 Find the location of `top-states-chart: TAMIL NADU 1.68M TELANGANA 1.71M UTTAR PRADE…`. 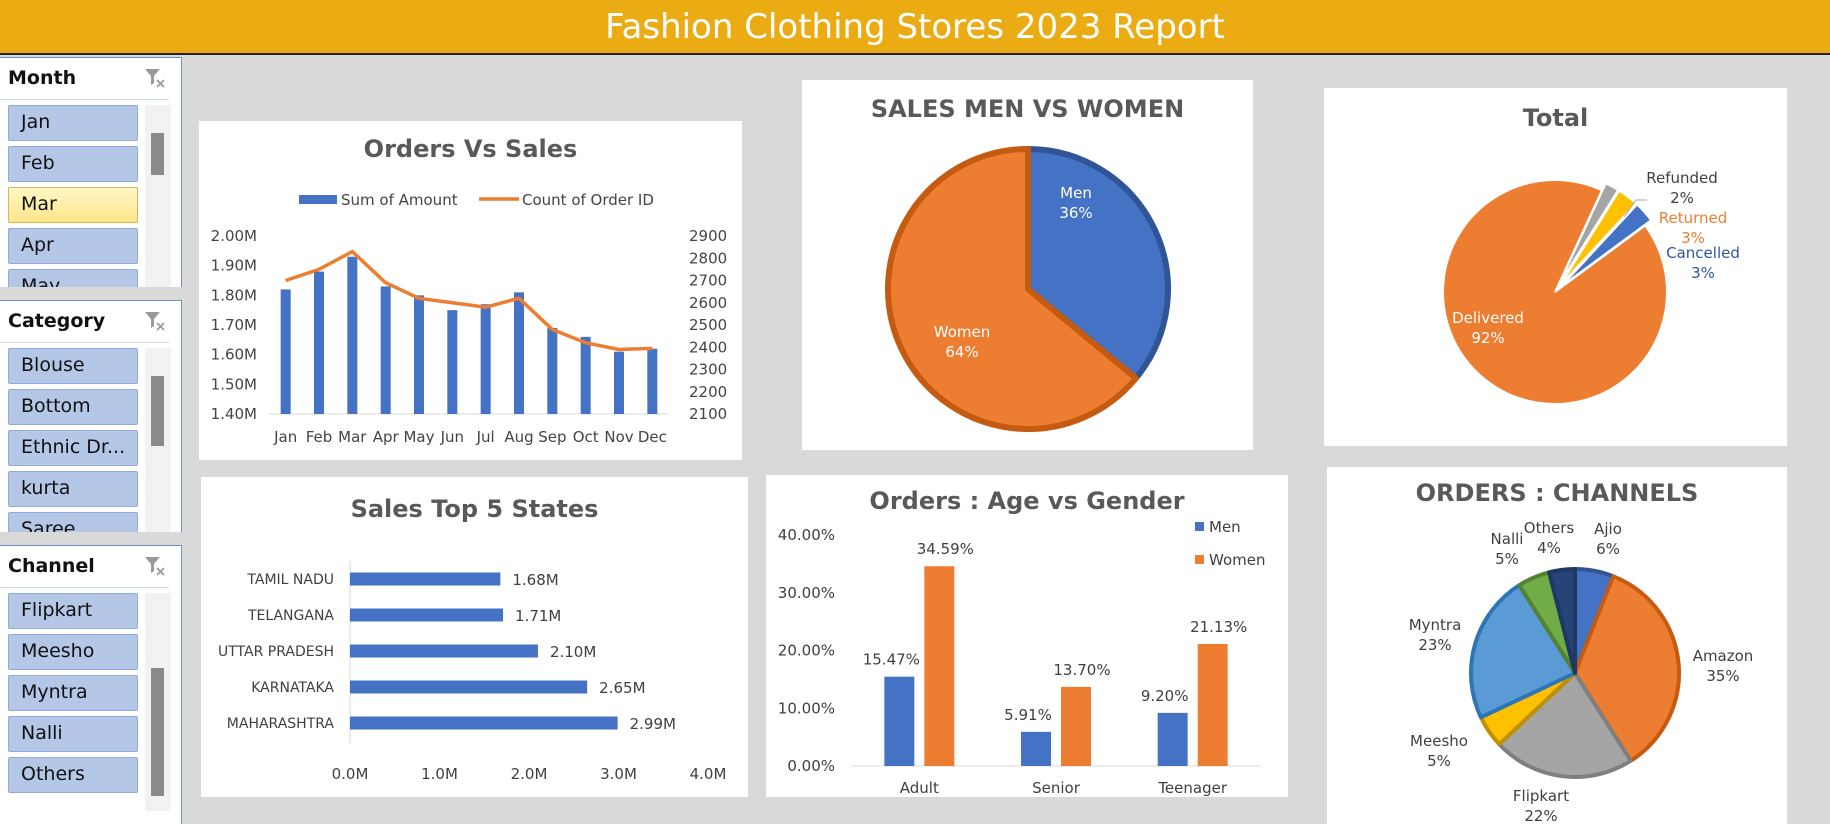

top-states-chart: TAMIL NADU 1.68M TELANGANA 1.71M UTTAR PRADE… is located at coordinates (472, 672).